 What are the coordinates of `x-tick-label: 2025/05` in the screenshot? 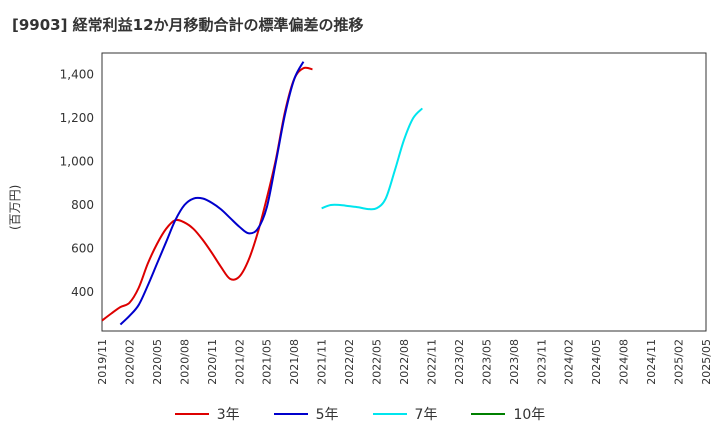 It's located at (706, 362).